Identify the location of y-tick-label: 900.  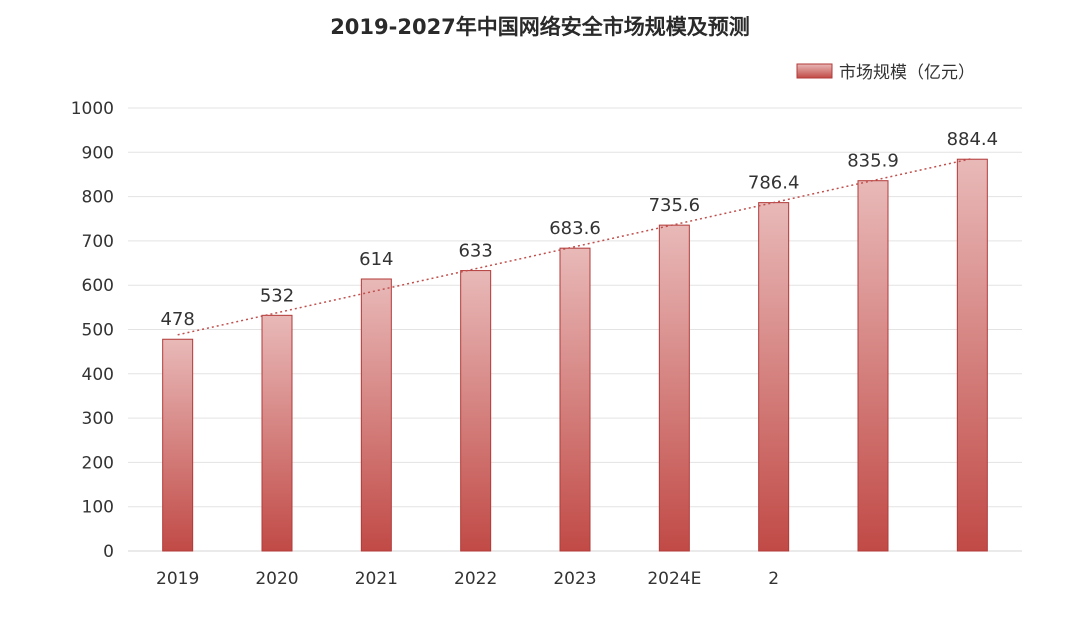
(98, 153).